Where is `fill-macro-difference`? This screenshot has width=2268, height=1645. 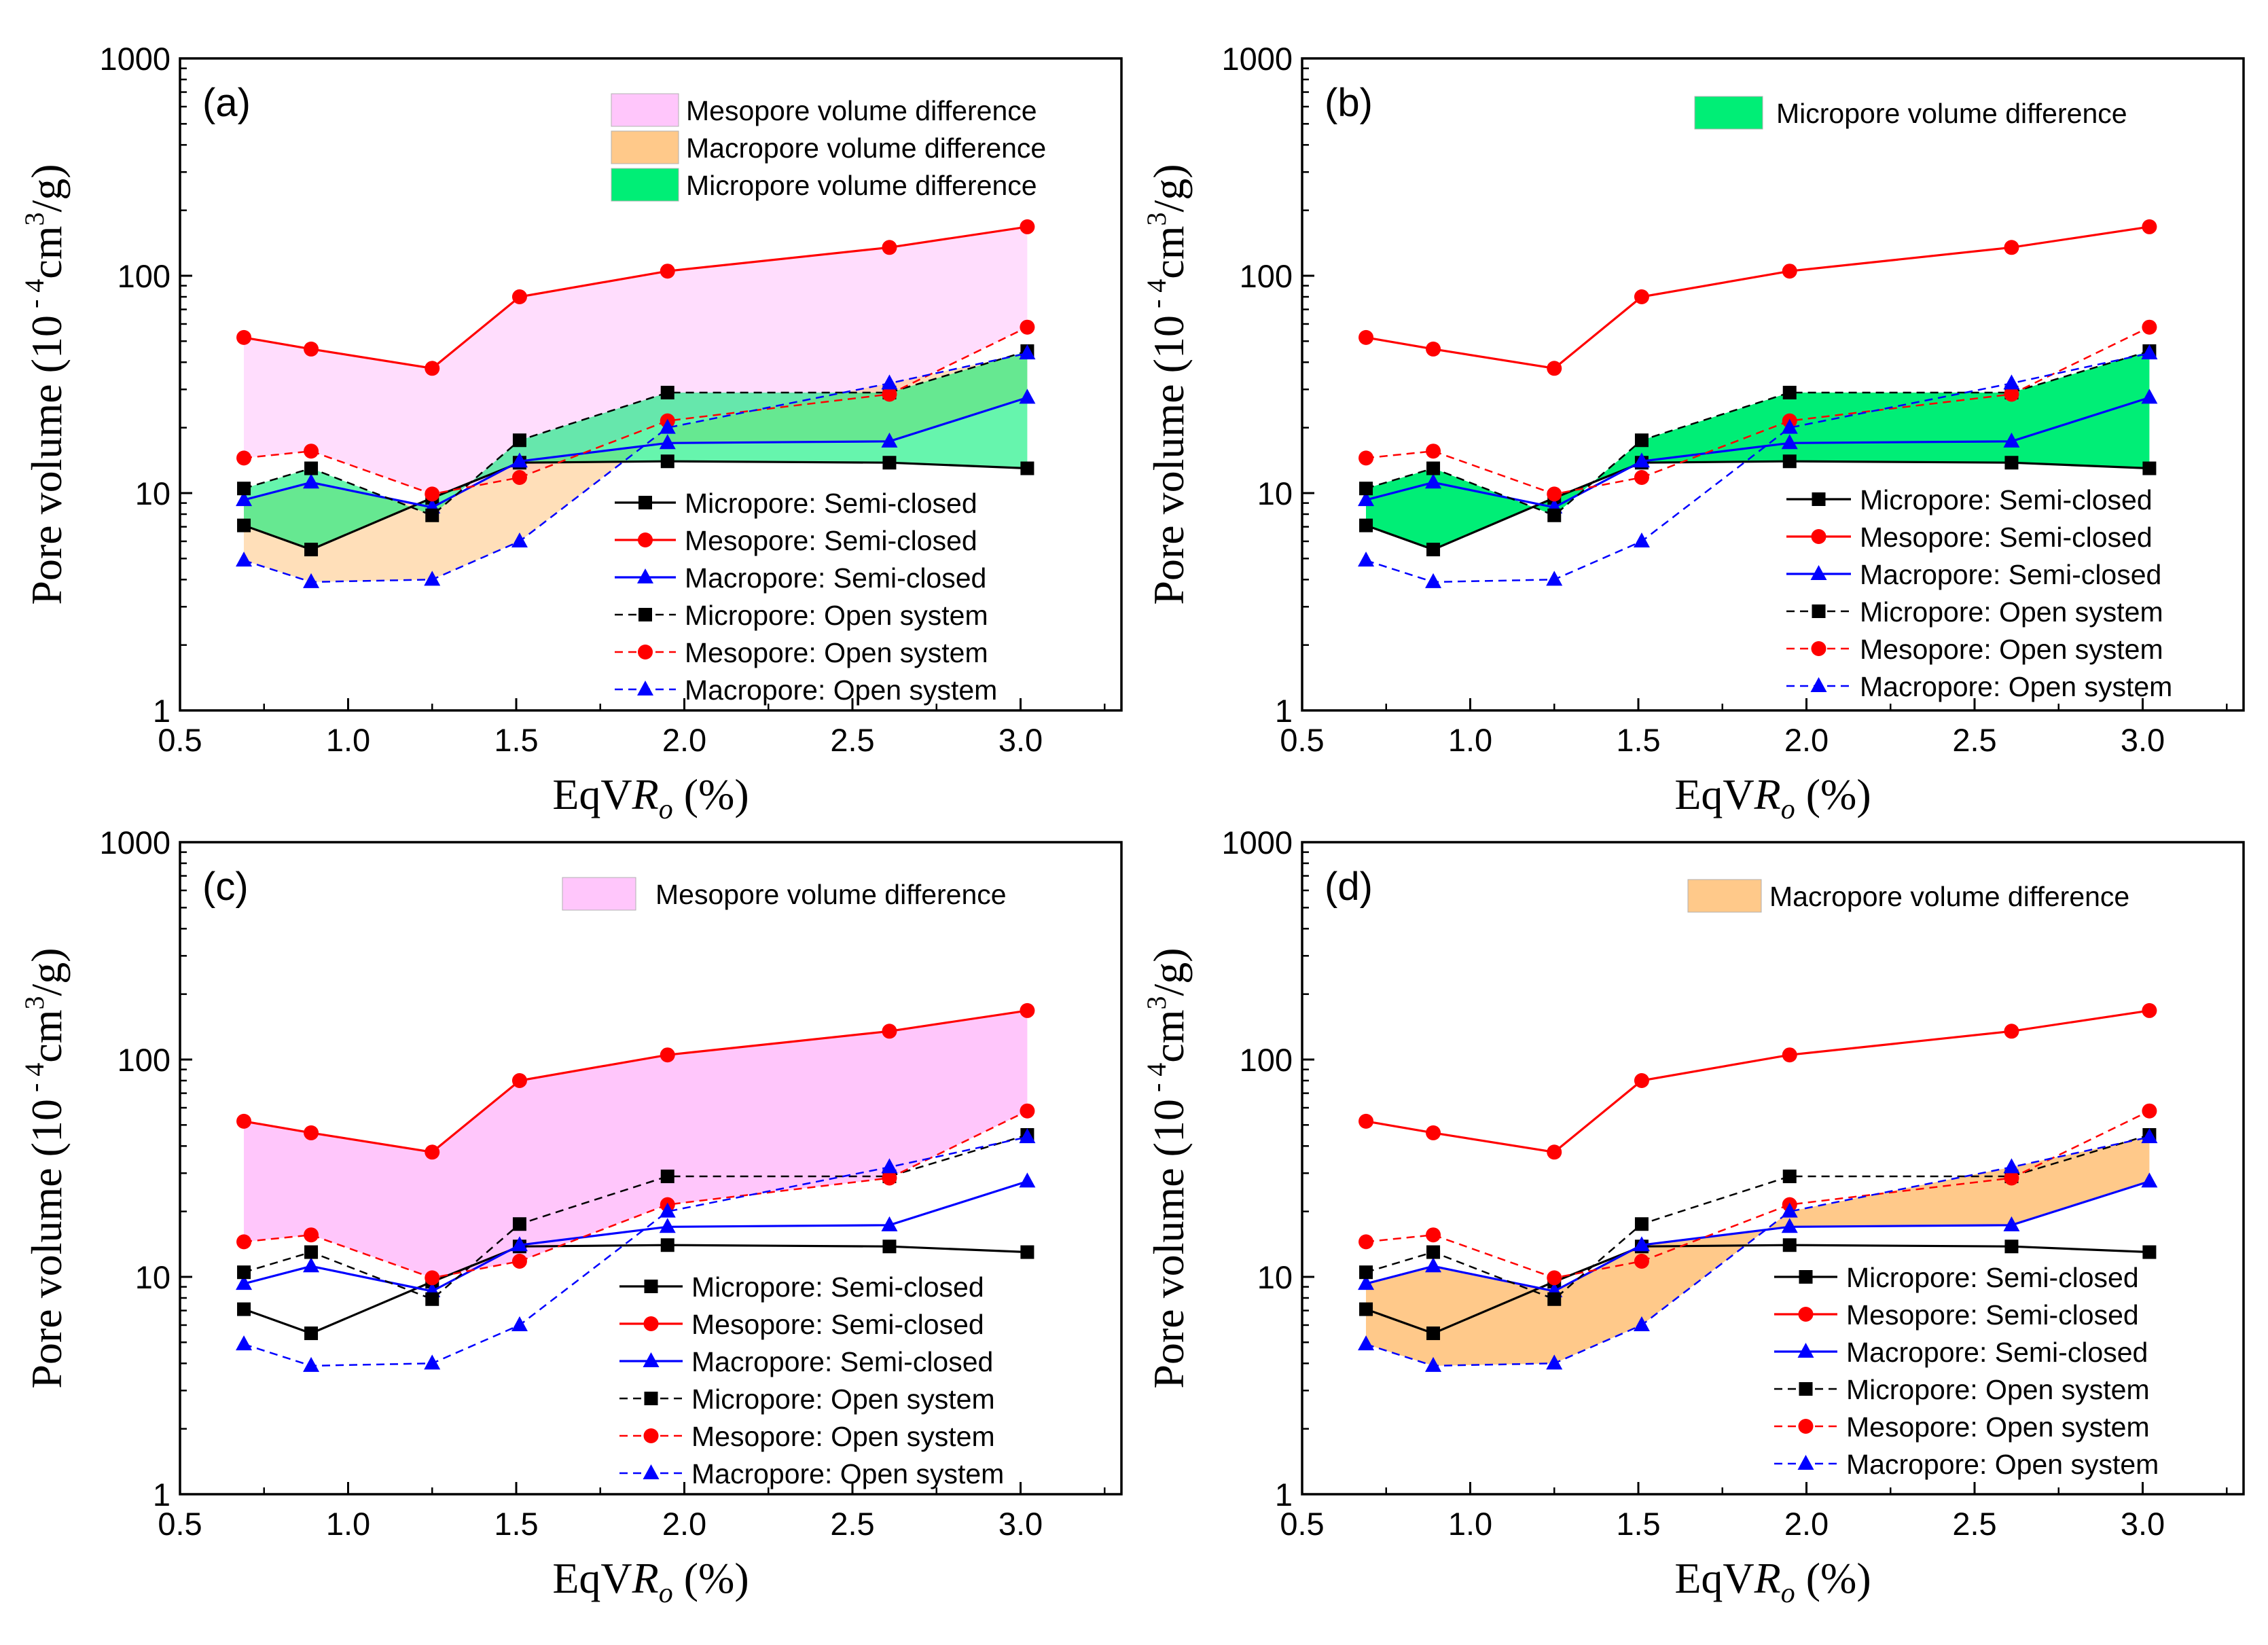
fill-macro-difference is located at coordinates (1758, 1251).